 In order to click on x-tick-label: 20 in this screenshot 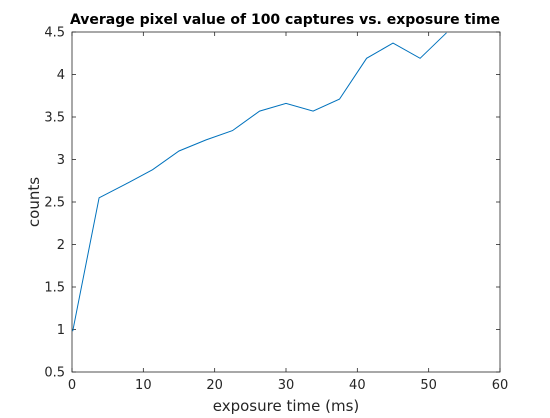, I will do `click(214, 385)`.